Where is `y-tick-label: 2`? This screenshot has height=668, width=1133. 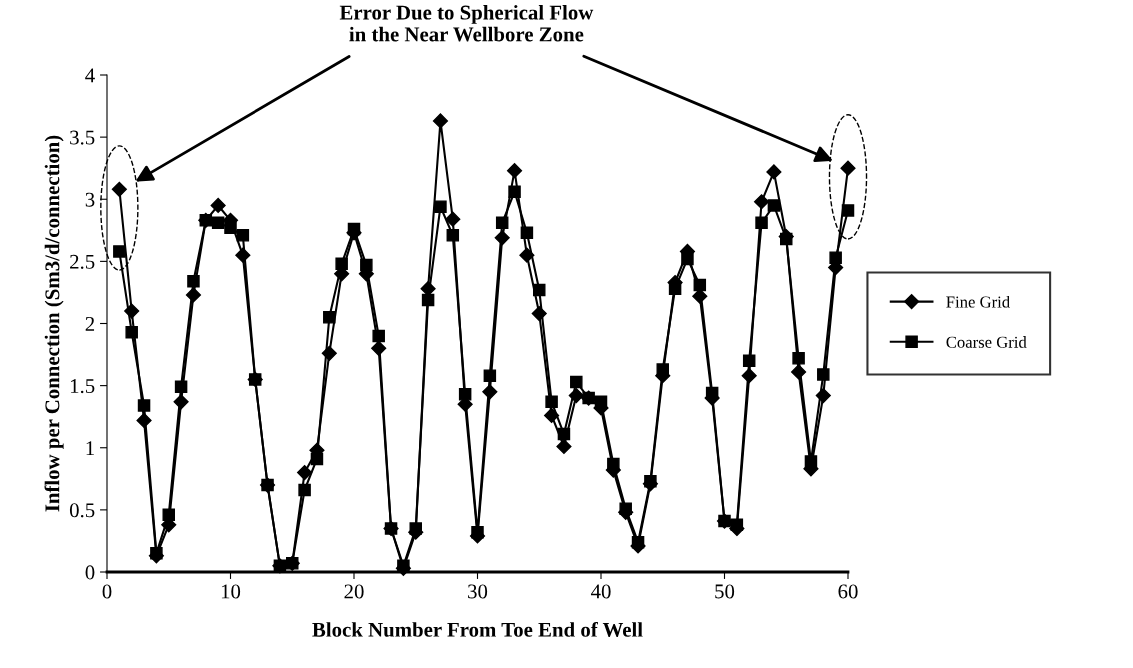 y-tick-label: 2 is located at coordinates (90, 323).